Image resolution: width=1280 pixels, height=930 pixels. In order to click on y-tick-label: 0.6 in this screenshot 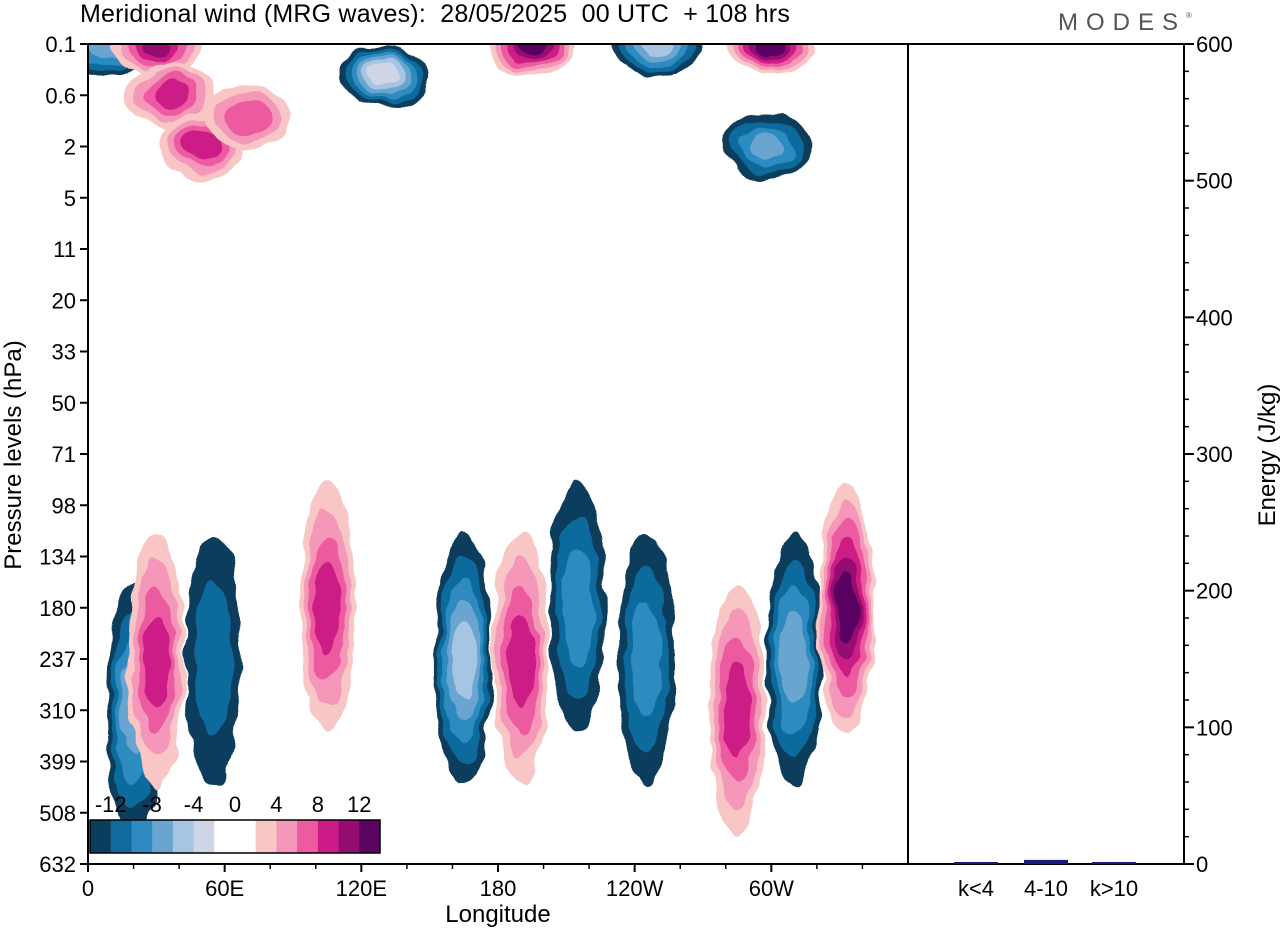, I will do `click(60, 95)`.